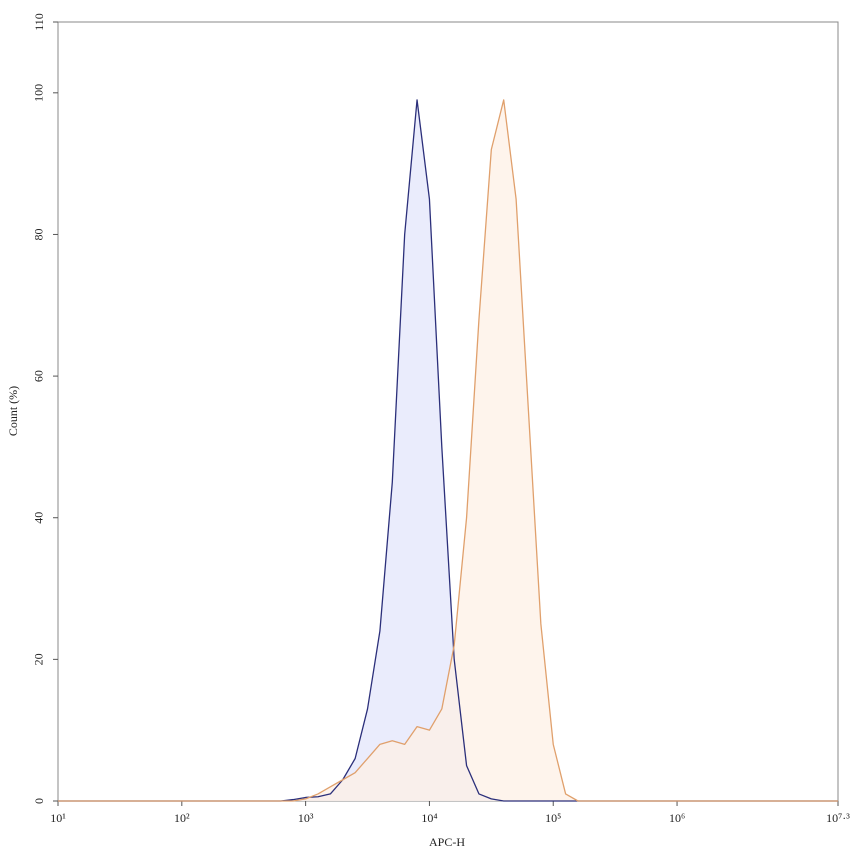  What do you see at coordinates (306, 818) in the screenshot?
I see `x-tick-label: 10³` at bounding box center [306, 818].